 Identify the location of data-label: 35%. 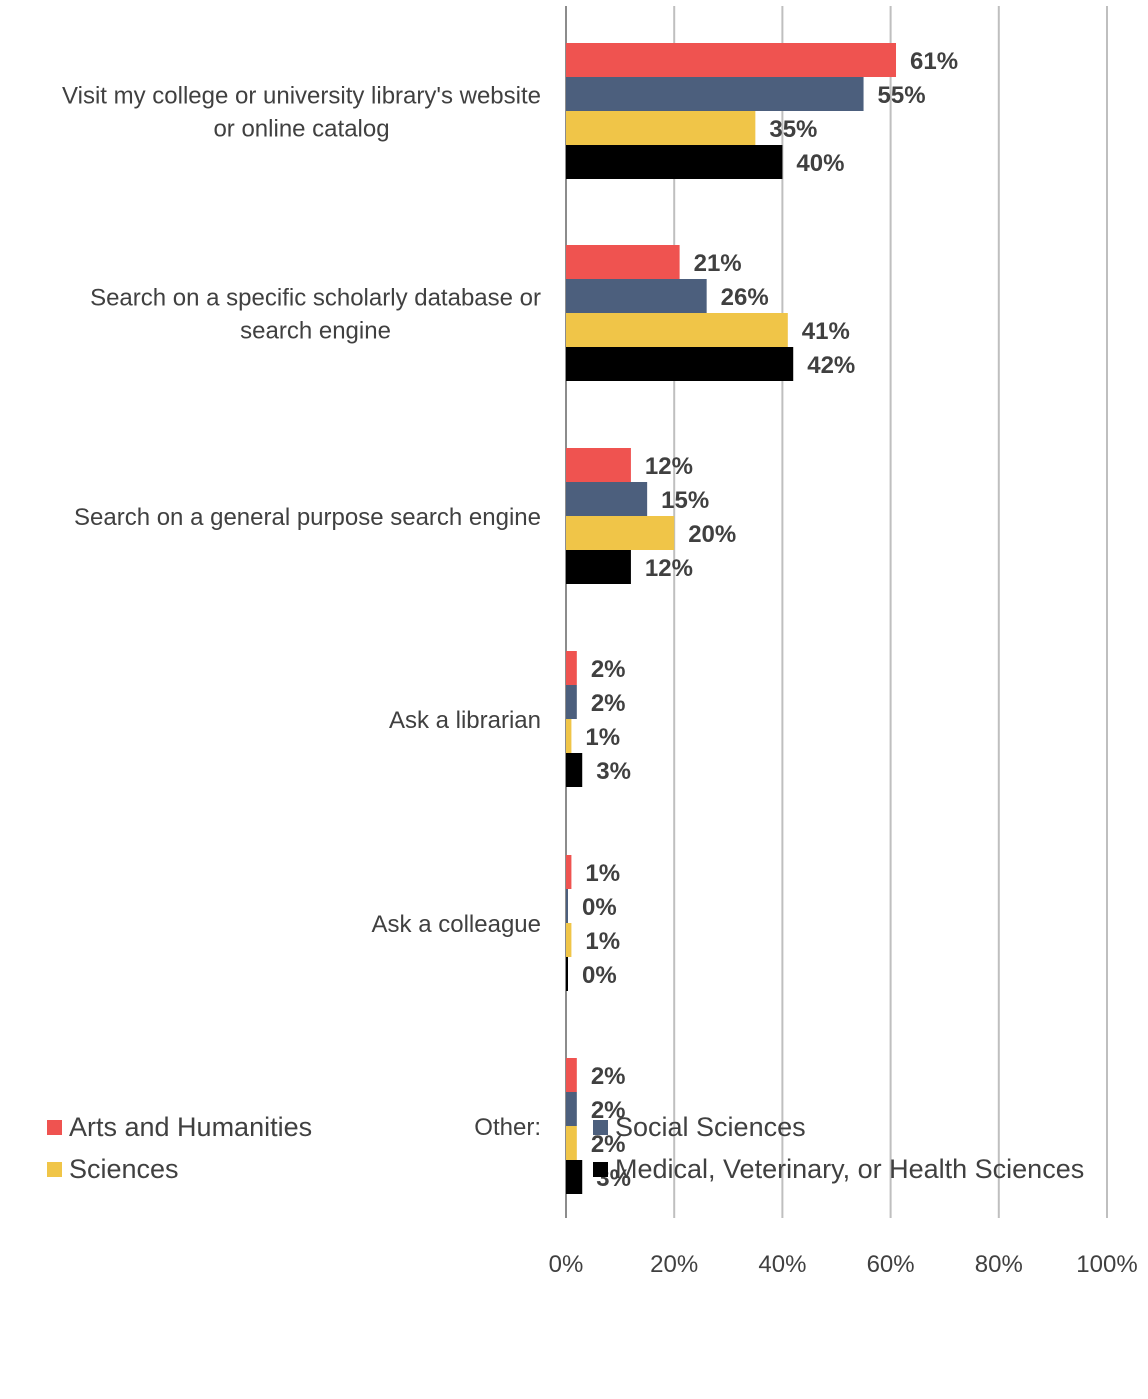
(793, 129).